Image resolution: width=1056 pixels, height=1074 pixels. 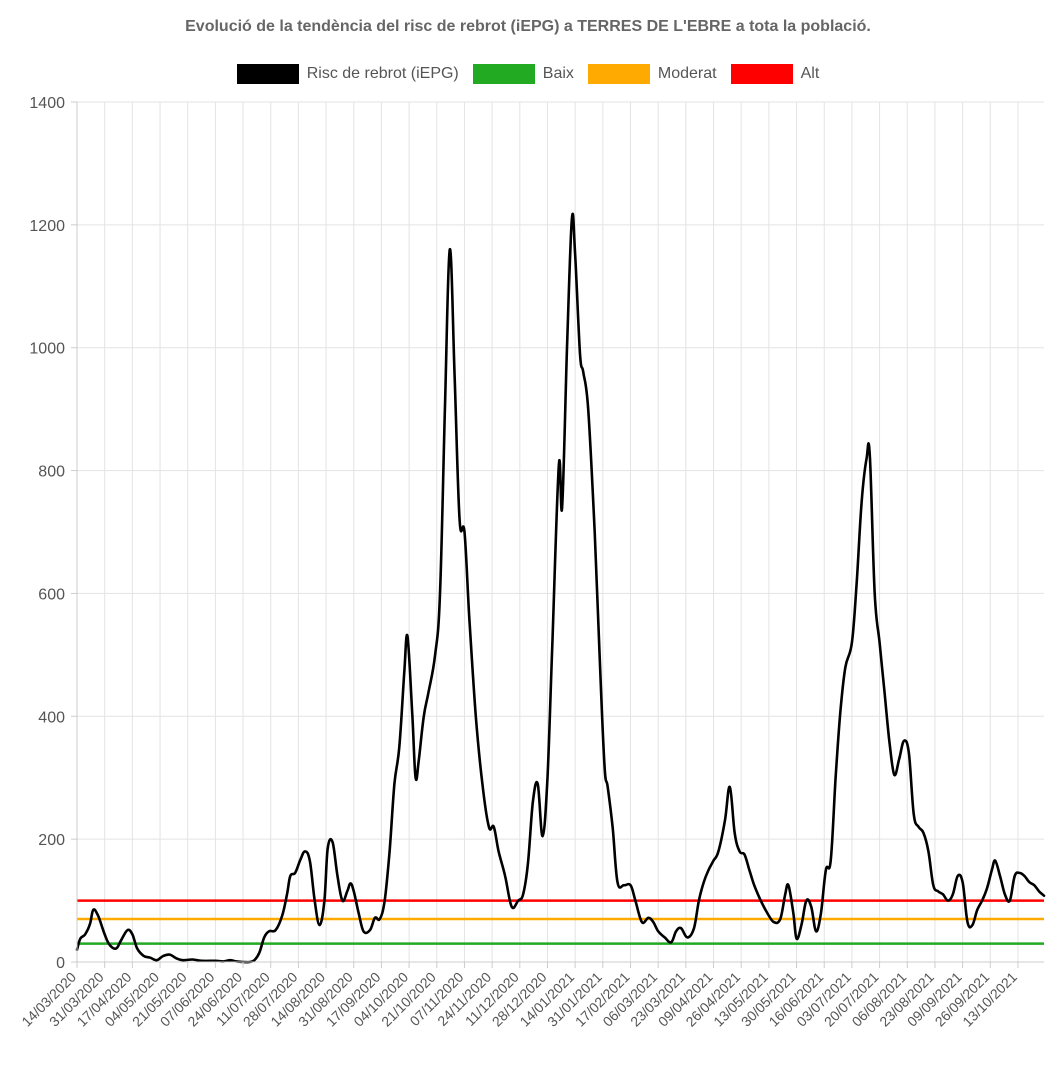 I want to click on legend: Risc de rebrot (iEPG) Baix Moderat Alt, so click(x=528, y=74).